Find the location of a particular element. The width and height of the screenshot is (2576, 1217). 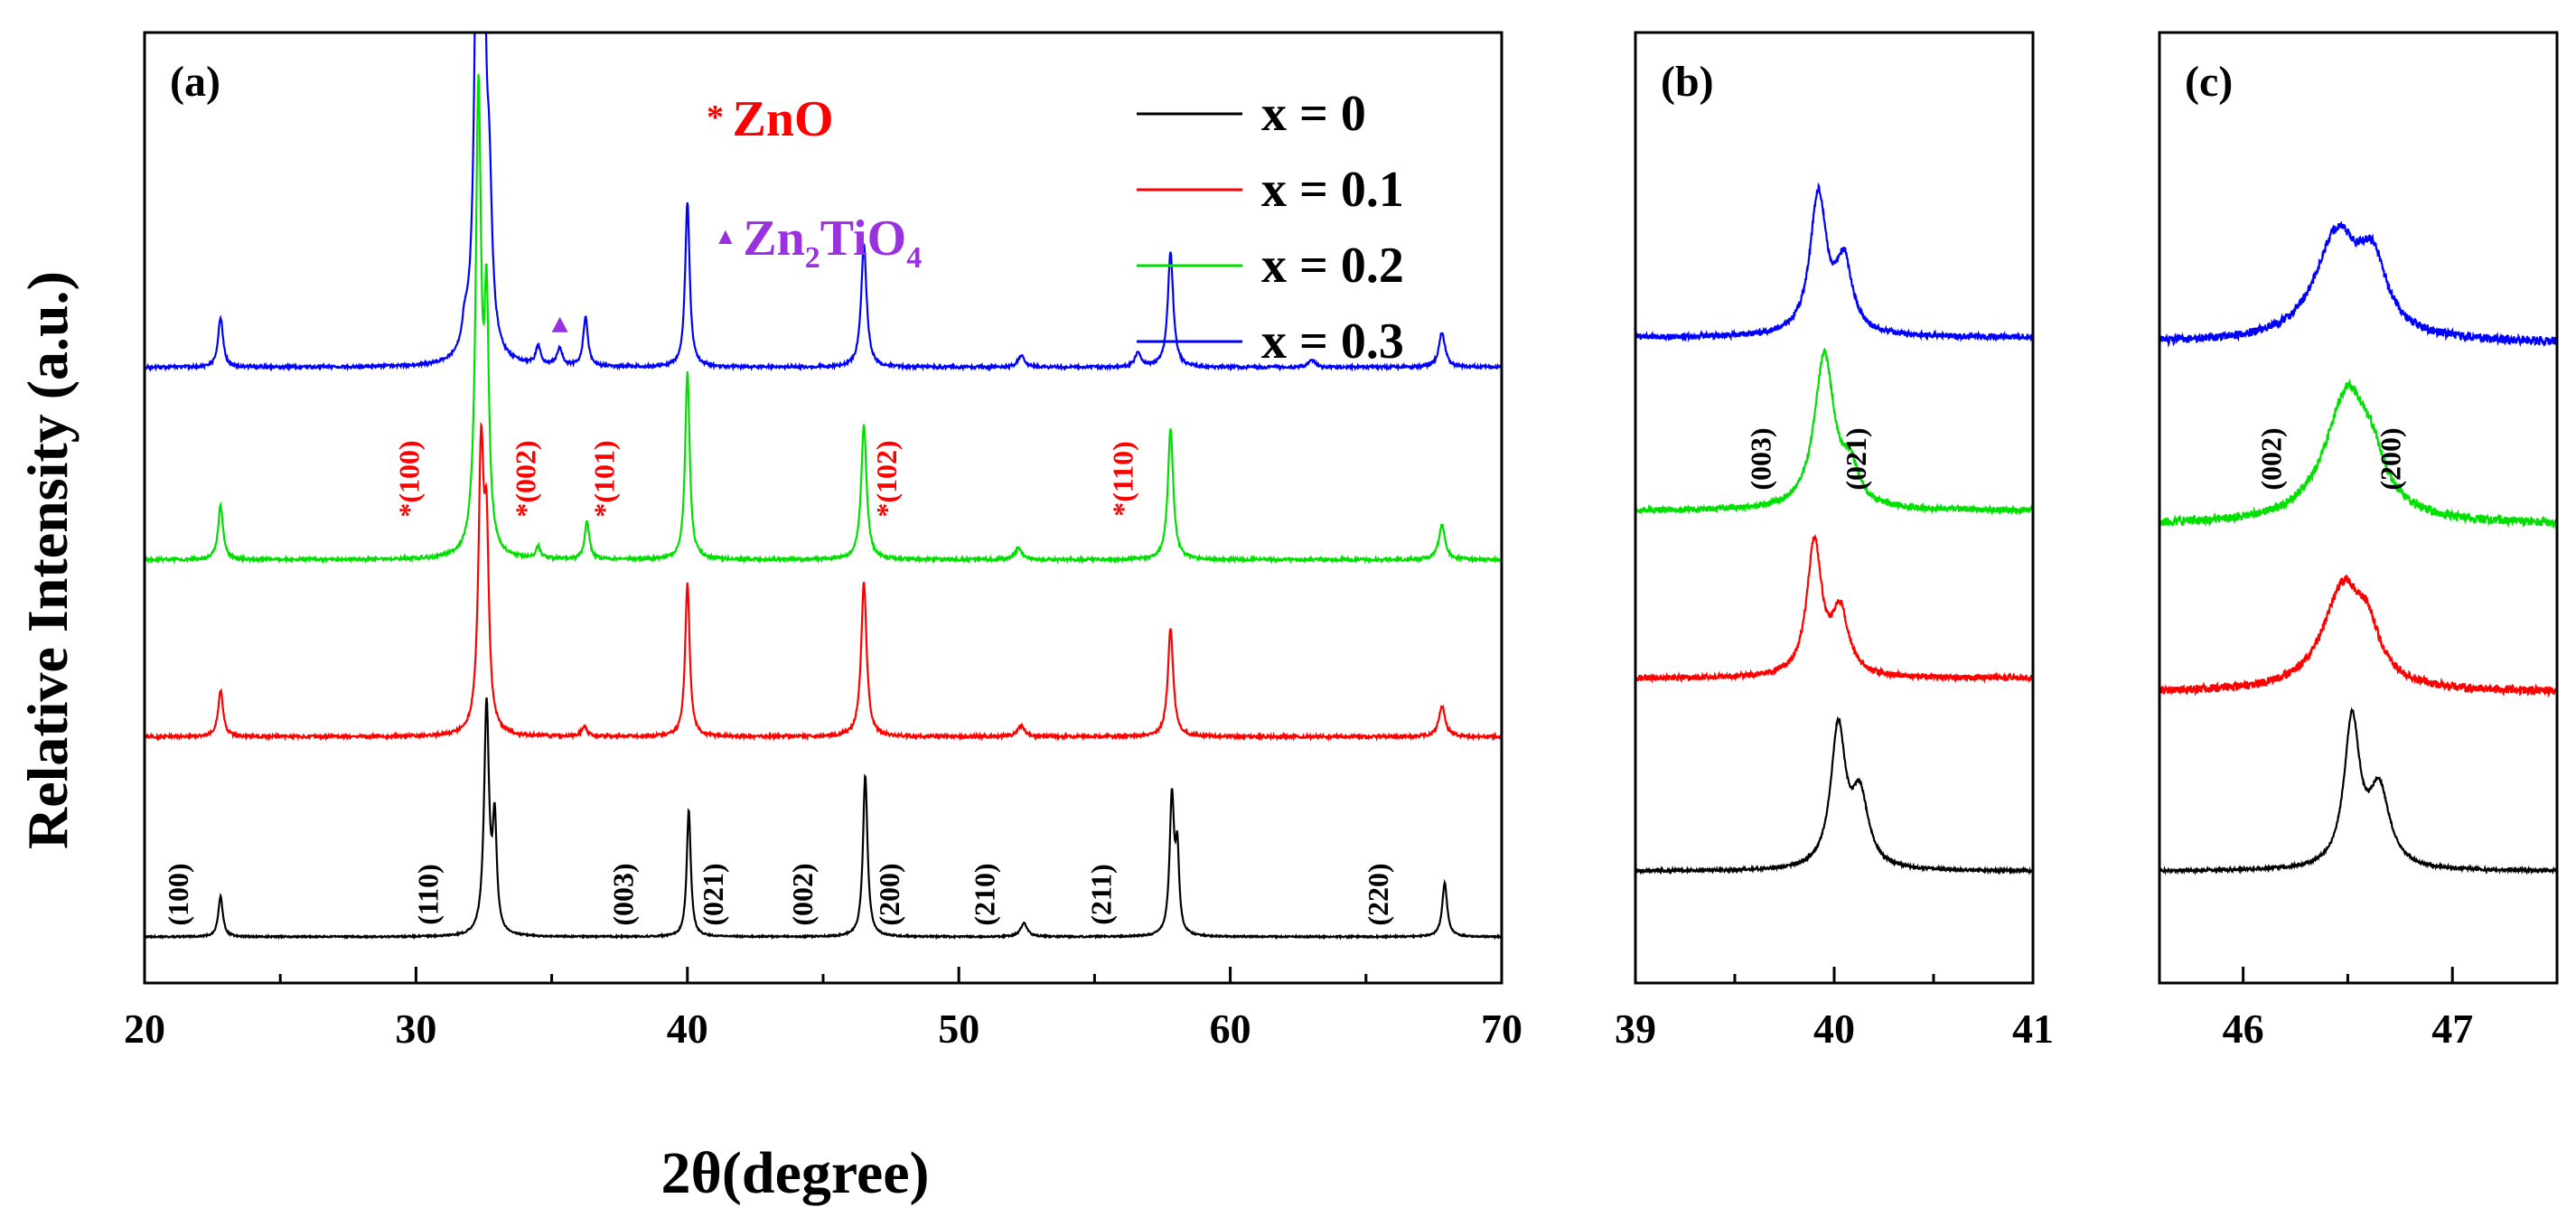

hkl-peak-label: (220) is located at coordinates (1378, 894).